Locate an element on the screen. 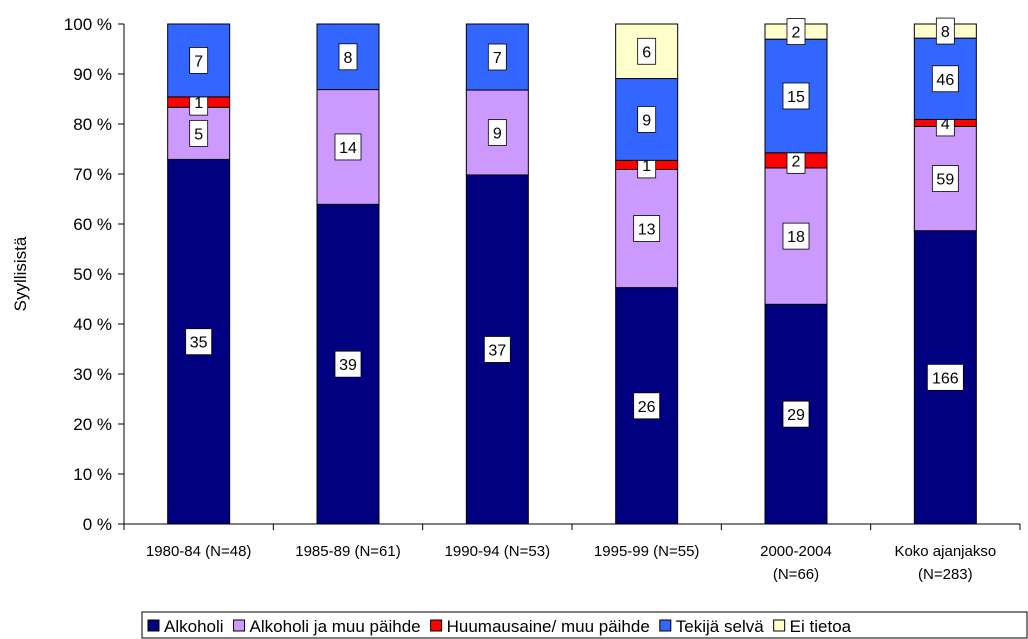  y-tick-label: 100 % is located at coordinates (88, 24).